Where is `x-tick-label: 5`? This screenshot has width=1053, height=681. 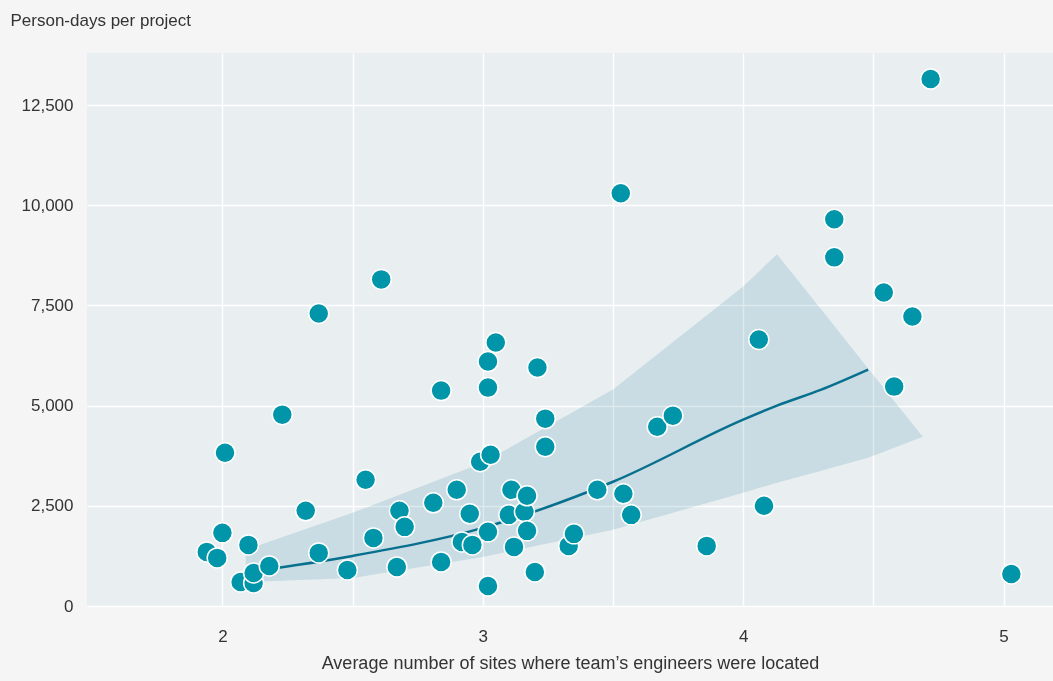 x-tick-label: 5 is located at coordinates (1004, 636).